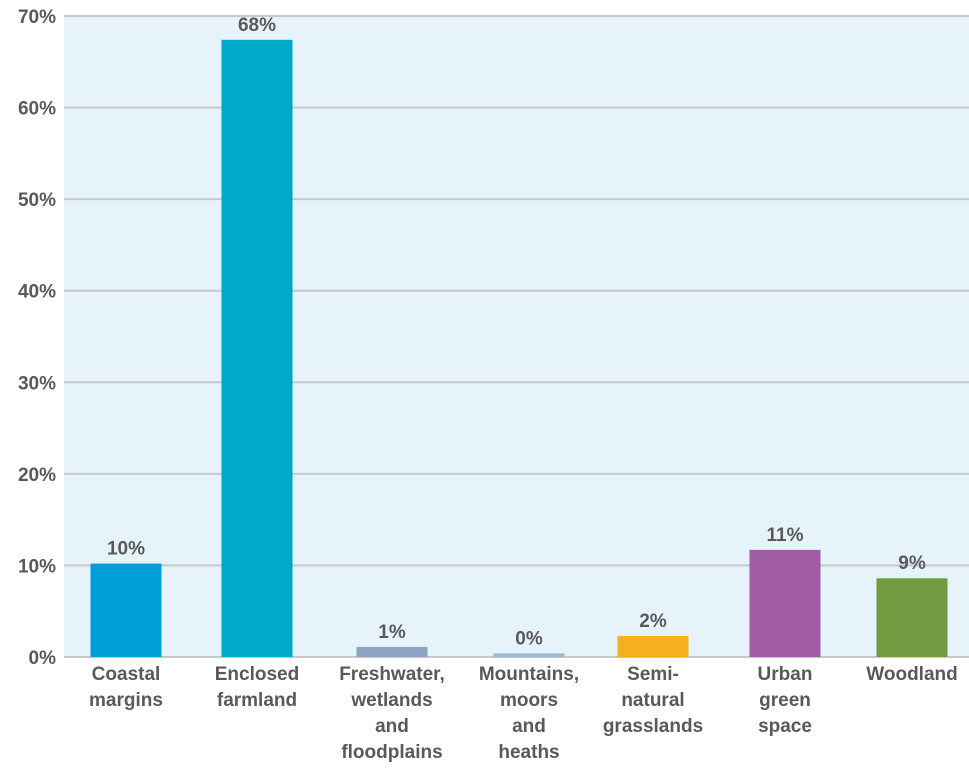 The height and width of the screenshot is (774, 969). What do you see at coordinates (37, 338) in the screenshot?
I see `y-axis-ticks: 0% 10% 20% 30% 40% 50% 60% 70%` at bounding box center [37, 338].